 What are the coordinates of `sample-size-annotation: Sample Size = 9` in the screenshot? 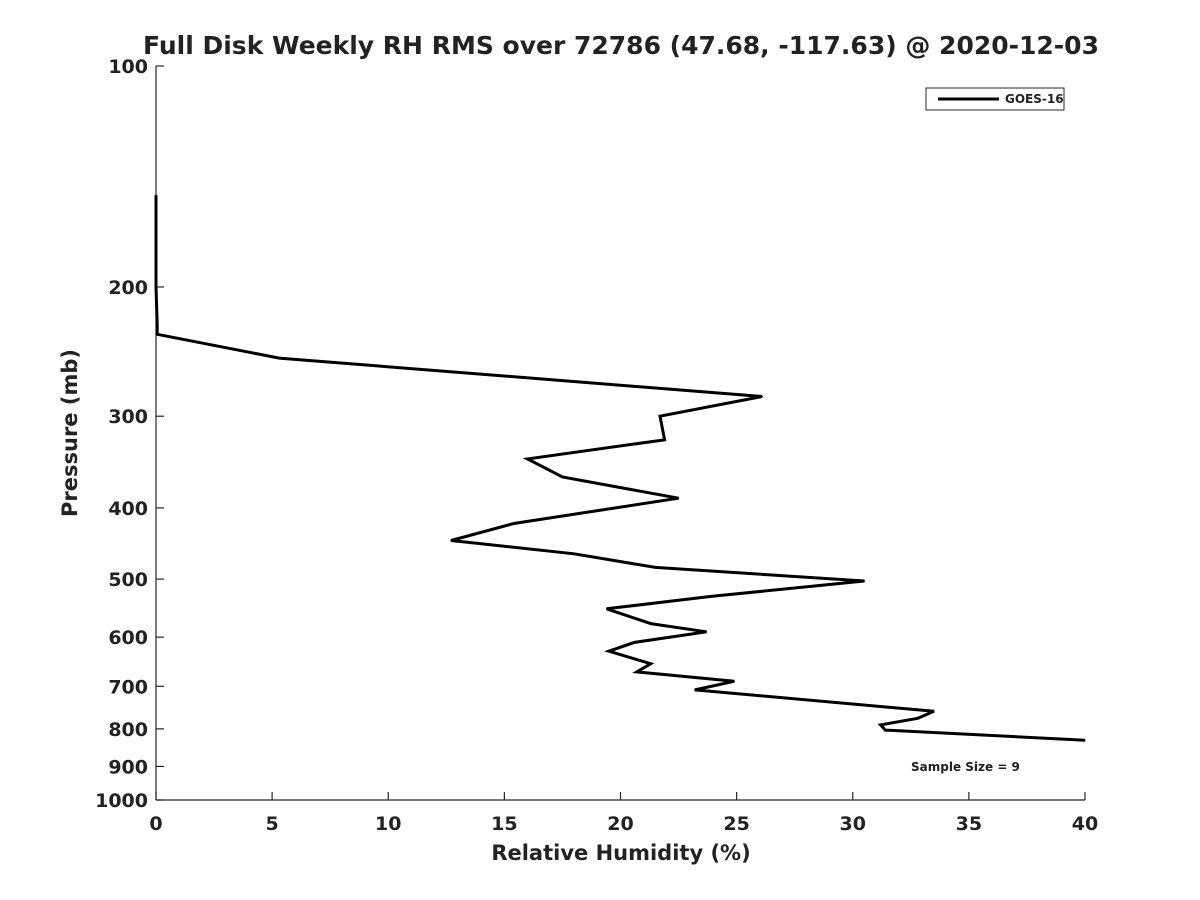 It's located at (965, 767).